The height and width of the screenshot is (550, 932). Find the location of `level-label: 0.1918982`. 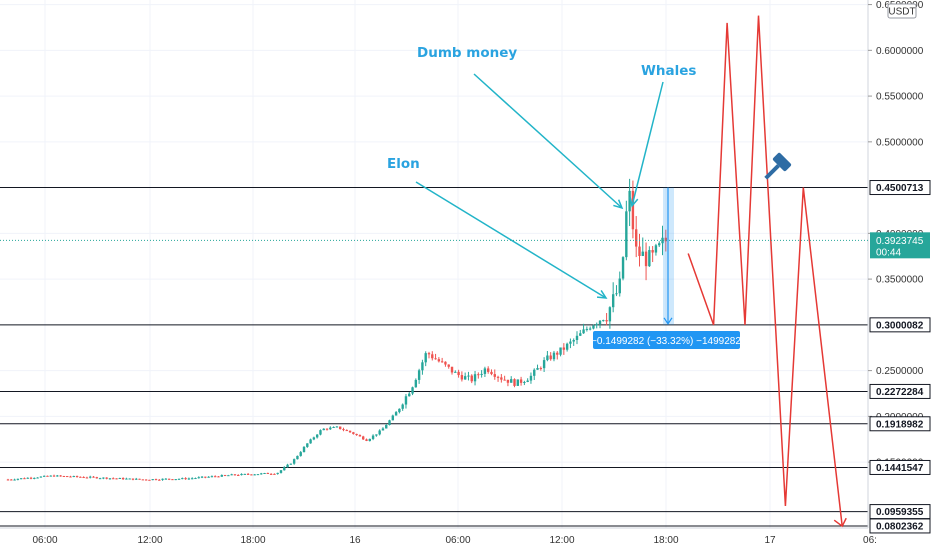

level-label: 0.1918982 is located at coordinates (900, 424).